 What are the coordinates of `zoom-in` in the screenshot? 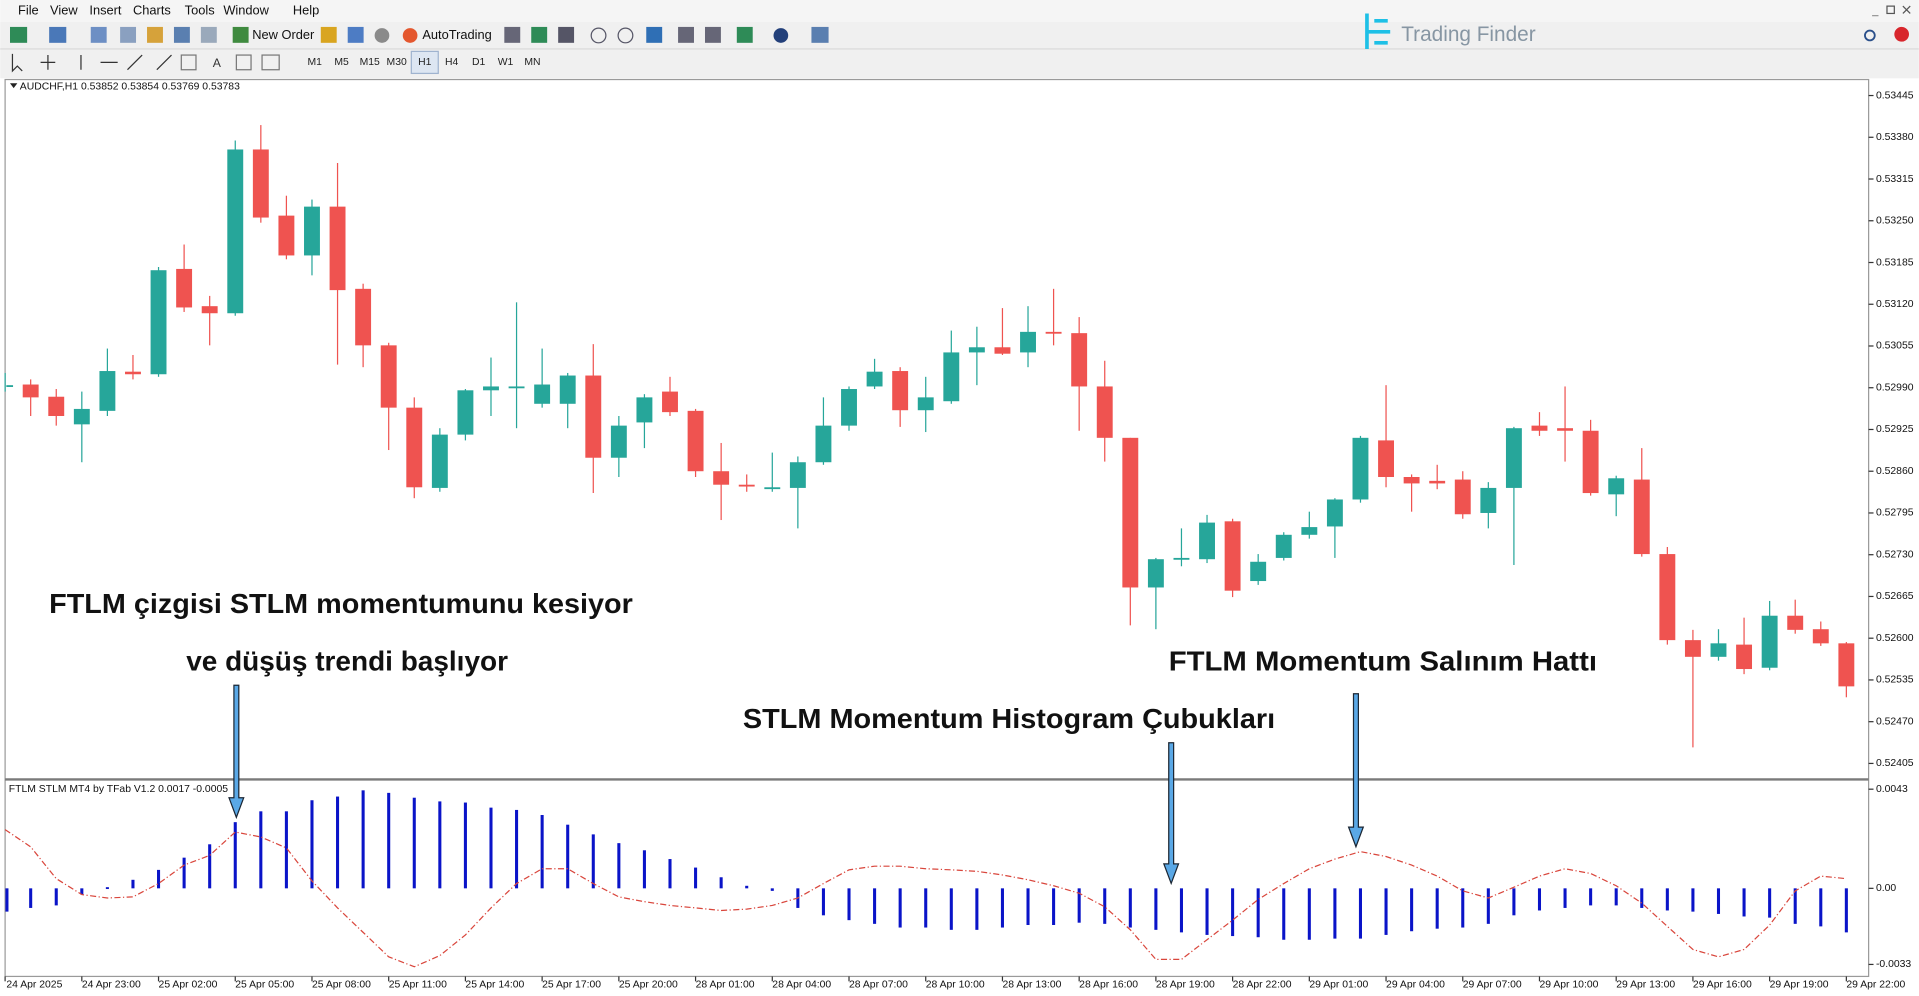 It's located at (598, 35).